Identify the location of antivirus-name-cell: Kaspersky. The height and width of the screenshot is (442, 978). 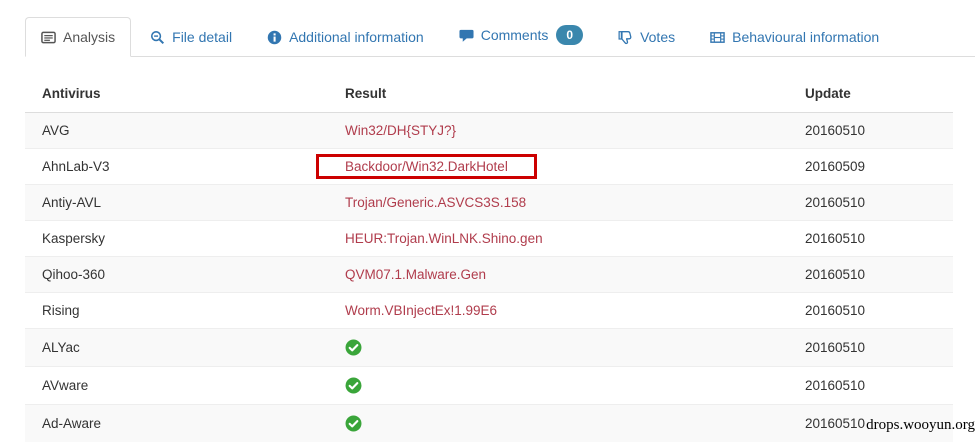
(176, 239).